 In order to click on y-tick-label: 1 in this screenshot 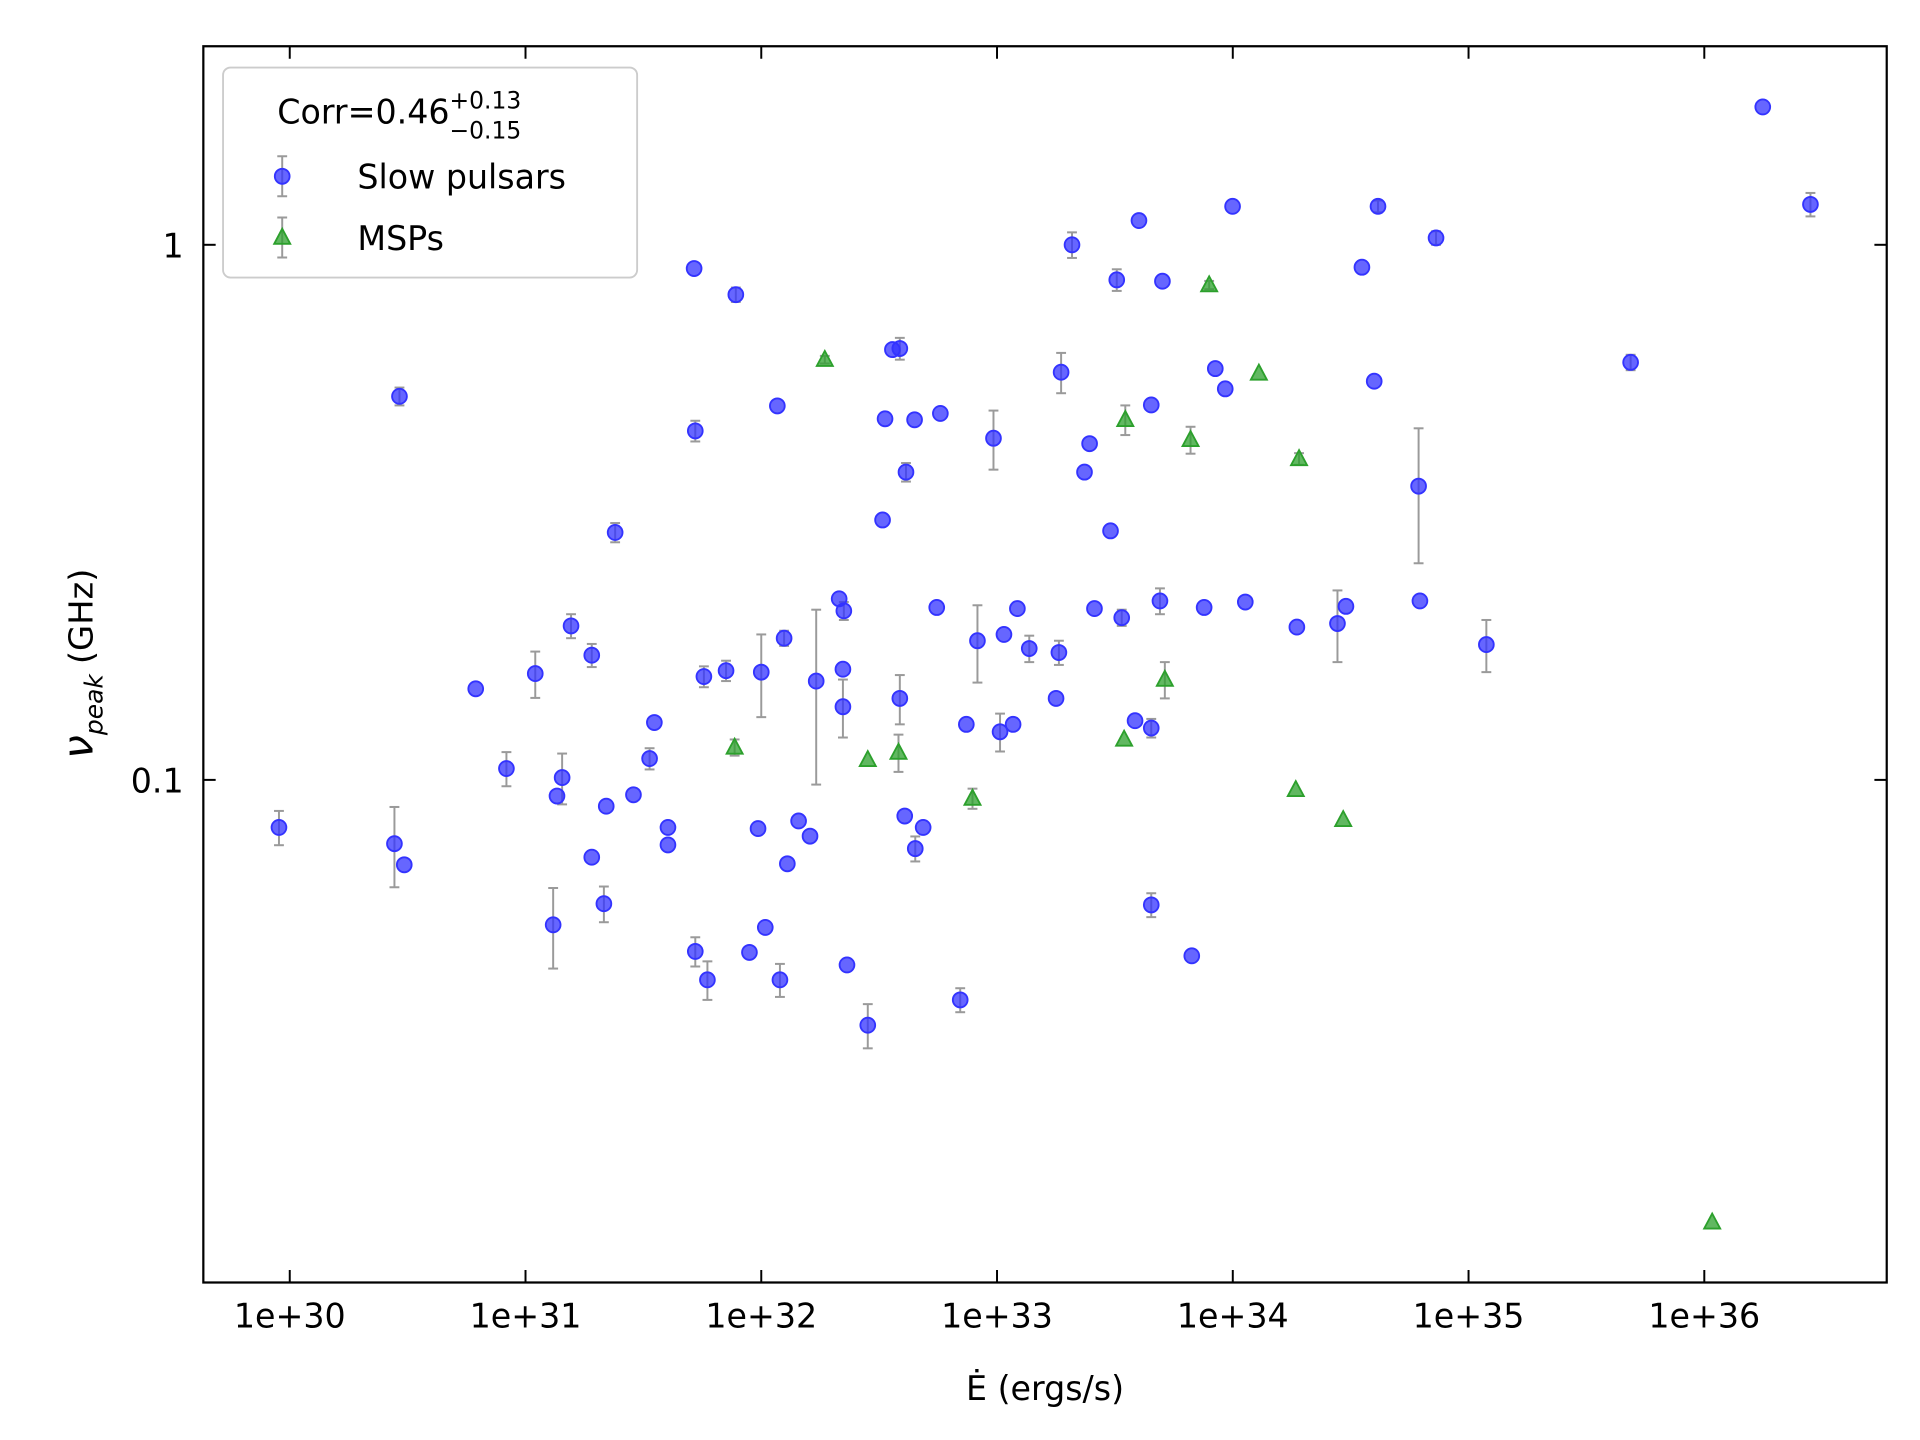, I will do `click(172, 245)`.